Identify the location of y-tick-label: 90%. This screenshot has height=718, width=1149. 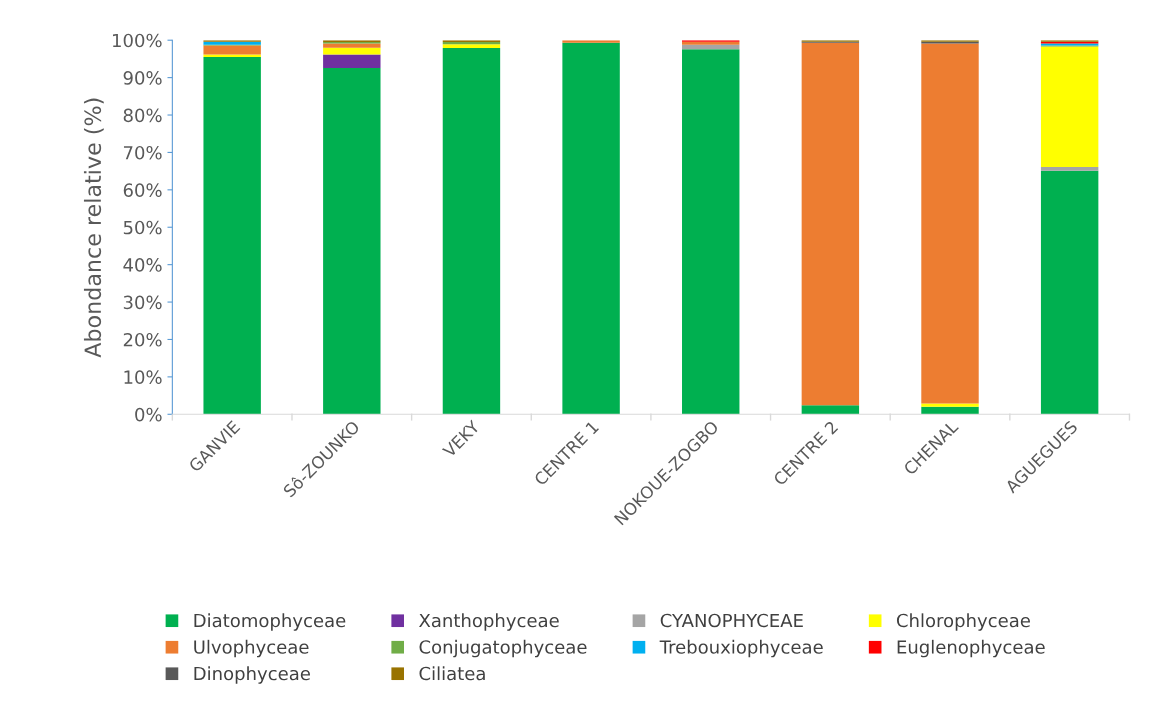
(142, 78).